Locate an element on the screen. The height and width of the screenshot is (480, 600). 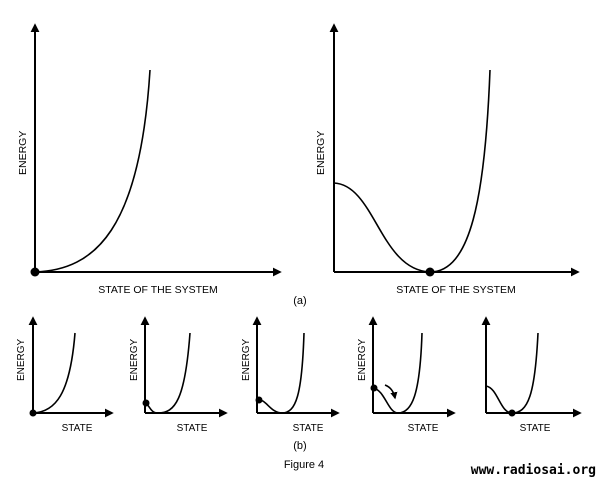
small-panel-5: STATE is located at coordinates (531, 375).